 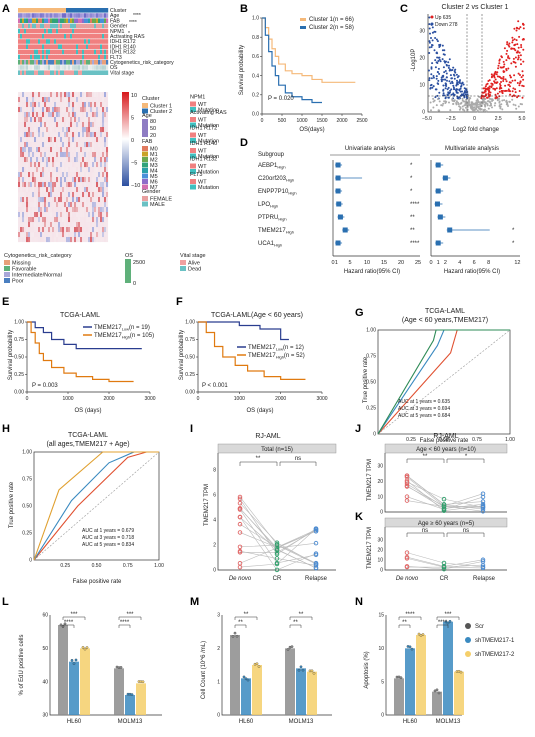 What do you see at coordinates (381, 649) in the screenshot?
I see `y-tick-label: 10` at bounding box center [381, 649].